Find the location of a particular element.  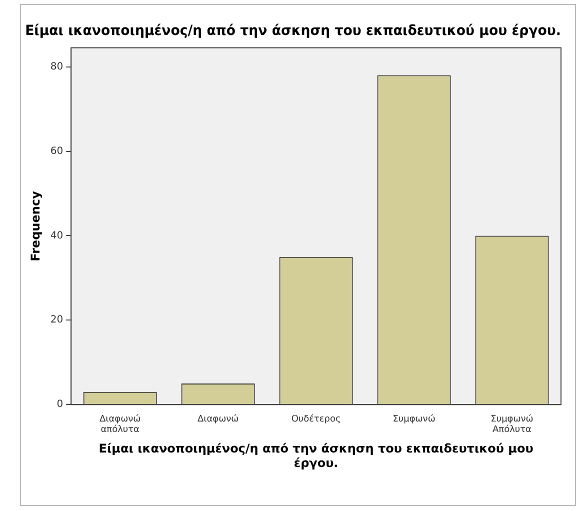

y-tick-label: 40 is located at coordinates (57, 236).